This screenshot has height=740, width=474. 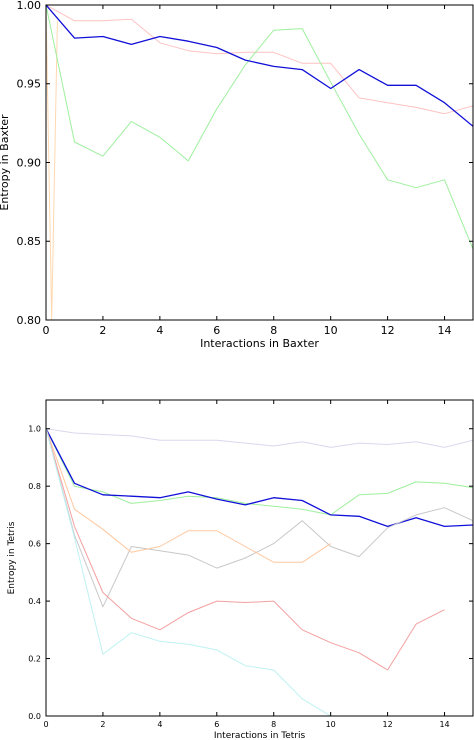 I want to click on x-axis-label: Interactions in Tetris, so click(x=260, y=735).